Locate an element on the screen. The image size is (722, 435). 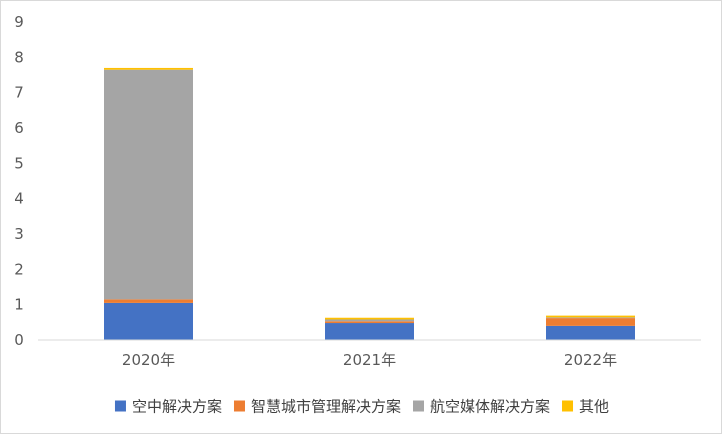
y-tick-label: 3 is located at coordinates (19, 234).